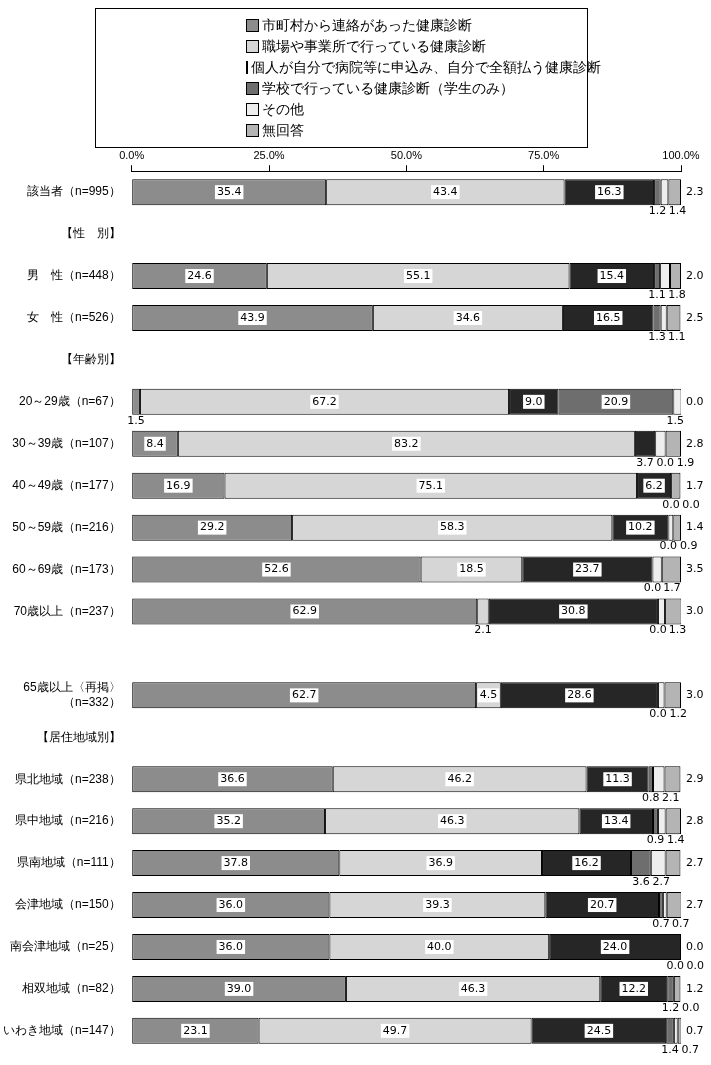  What do you see at coordinates (609, 192) in the screenshot?
I see `data-label: 16.3` at bounding box center [609, 192].